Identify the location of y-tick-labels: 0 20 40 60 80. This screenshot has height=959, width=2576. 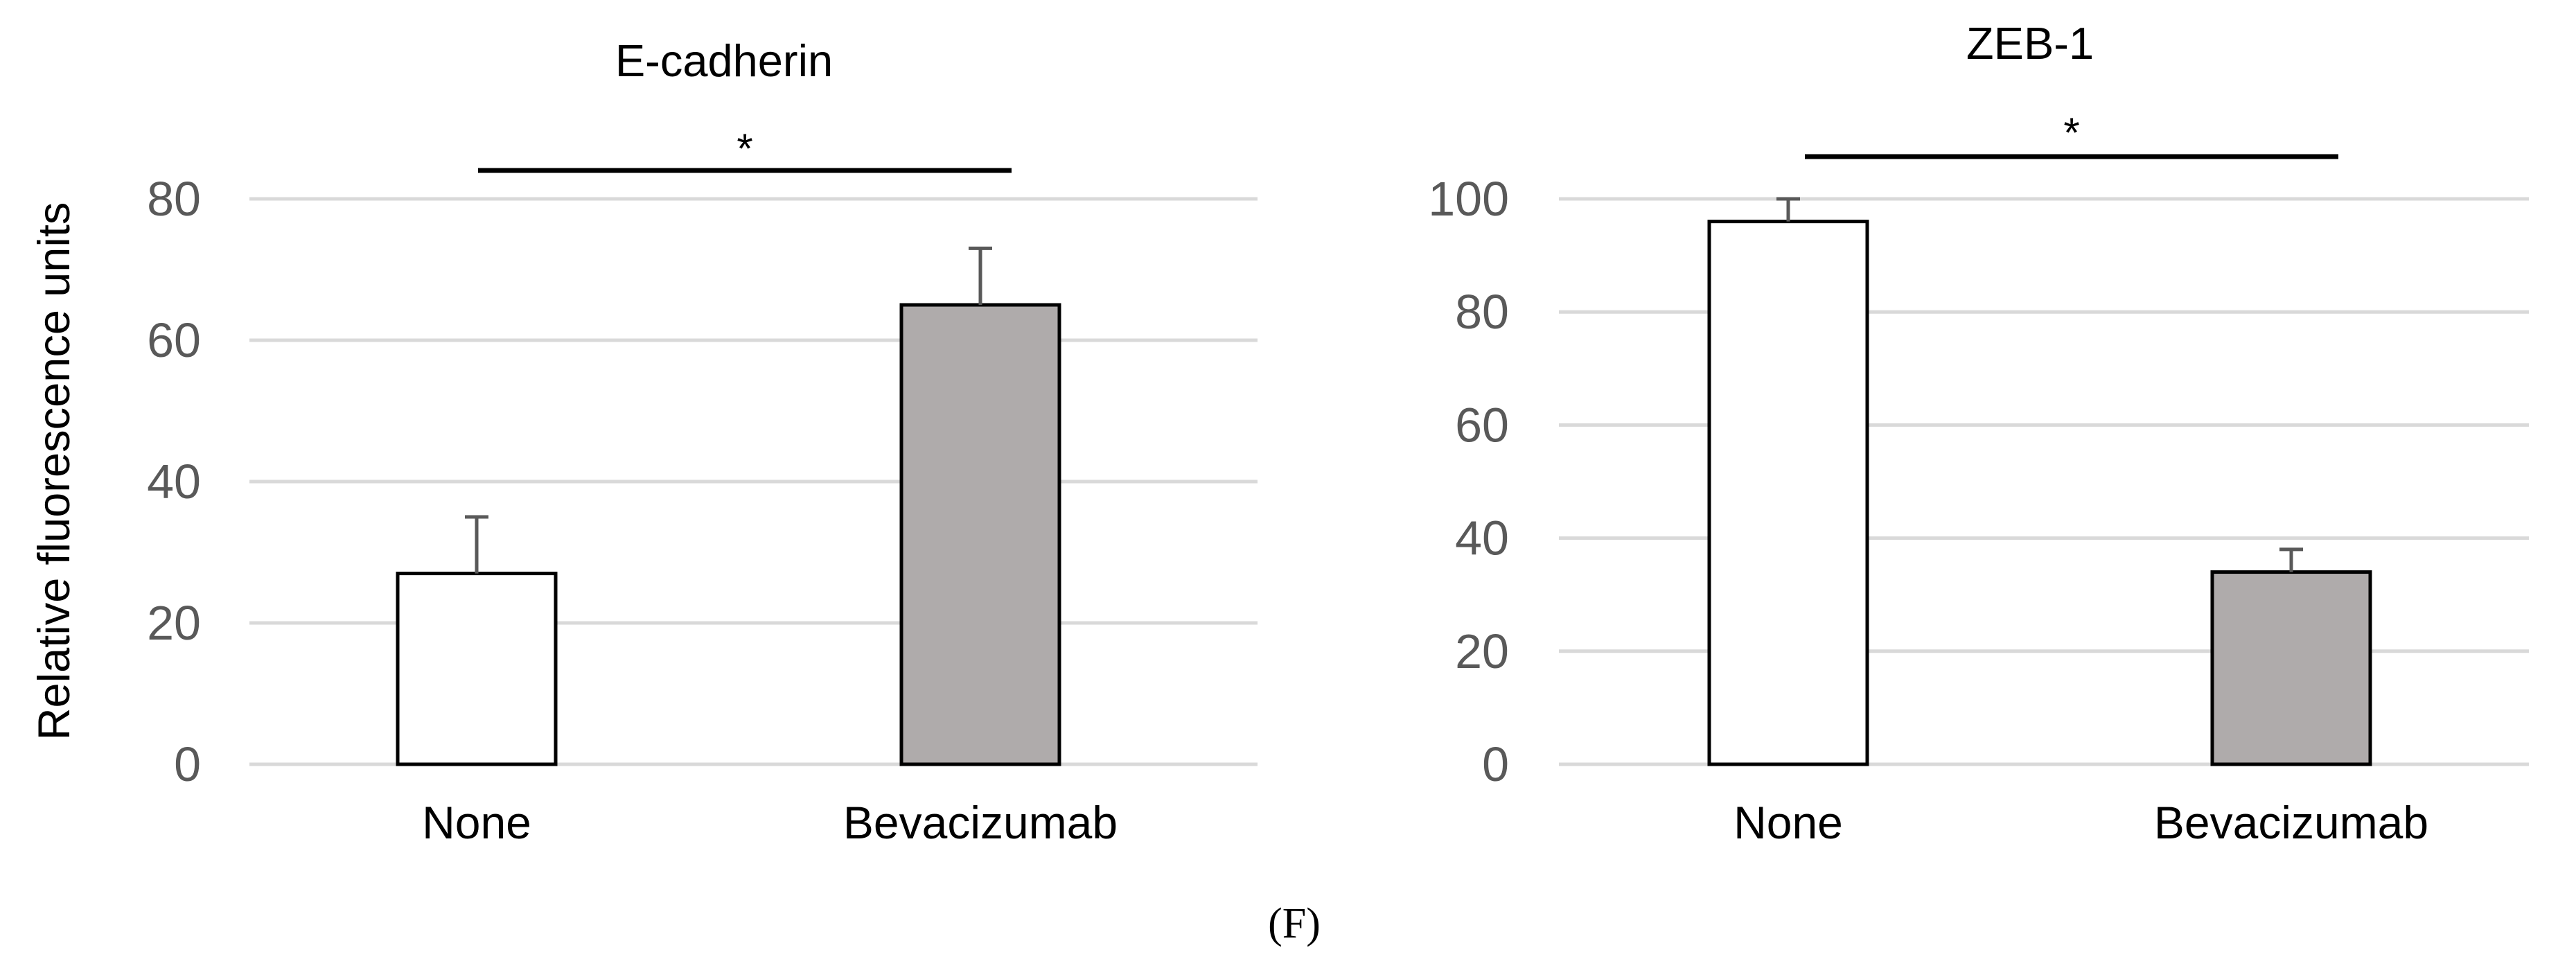
(174, 481).